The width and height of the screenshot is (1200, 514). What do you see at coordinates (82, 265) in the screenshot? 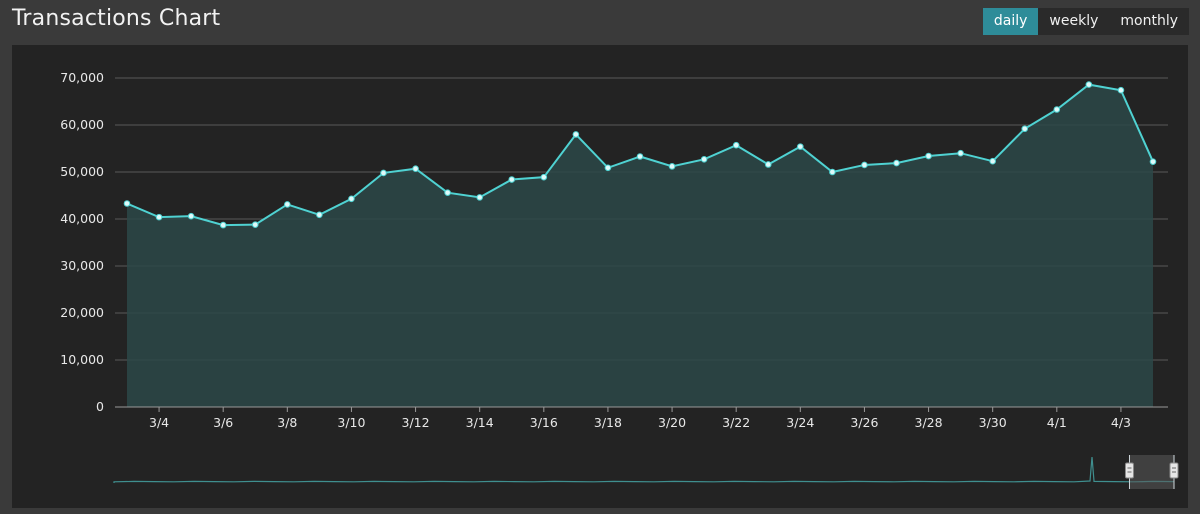
I see `y-tick-label: 30,000` at bounding box center [82, 265].